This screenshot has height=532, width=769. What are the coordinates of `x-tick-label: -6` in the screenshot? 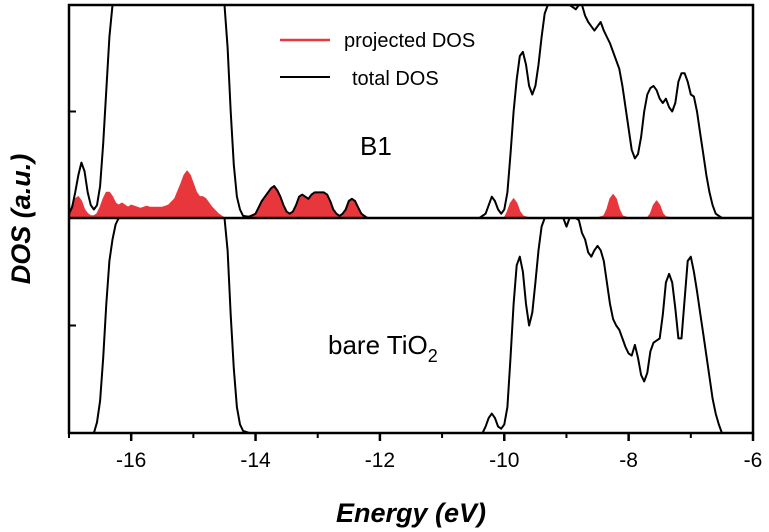 It's located at (753, 460).